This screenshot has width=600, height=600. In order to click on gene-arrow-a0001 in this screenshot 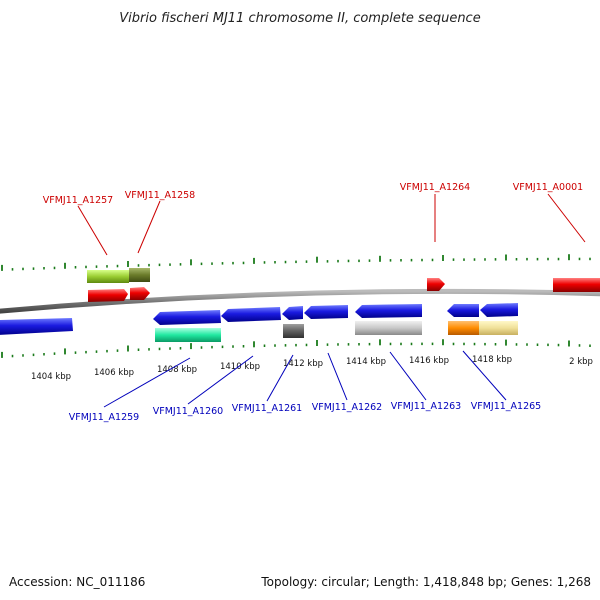, I will do `click(576, 285)`.